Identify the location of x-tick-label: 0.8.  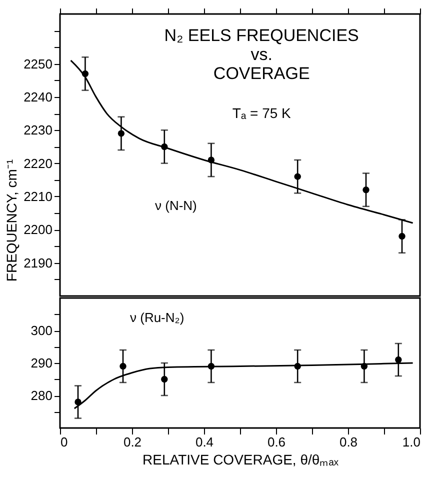
(348, 442).